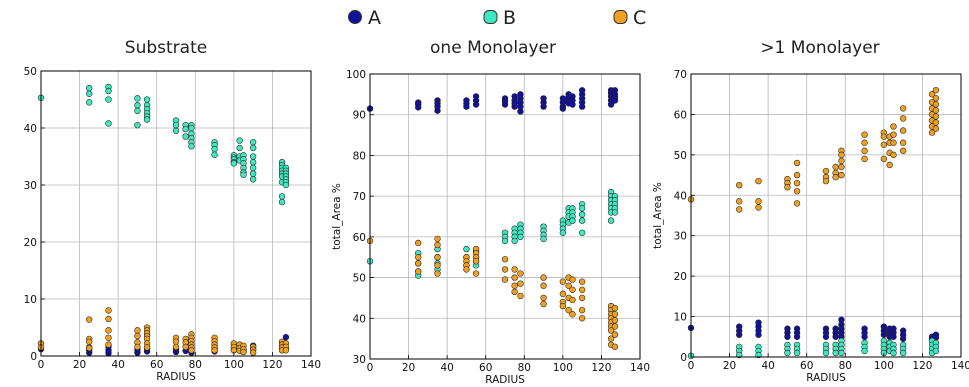 The height and width of the screenshot is (387, 969). Describe the element at coordinates (509, 18) in the screenshot. I see `legend-label-b: B` at that location.